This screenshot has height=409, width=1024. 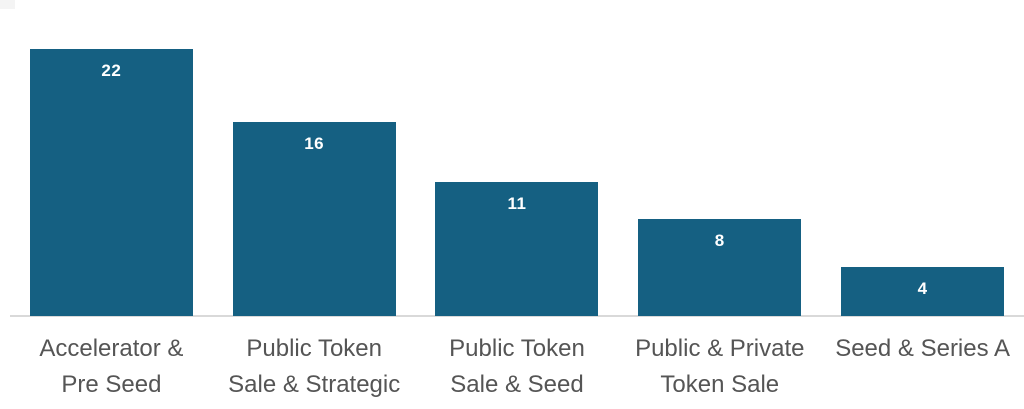 I want to click on corner-artifact, so click(x=7, y=4).